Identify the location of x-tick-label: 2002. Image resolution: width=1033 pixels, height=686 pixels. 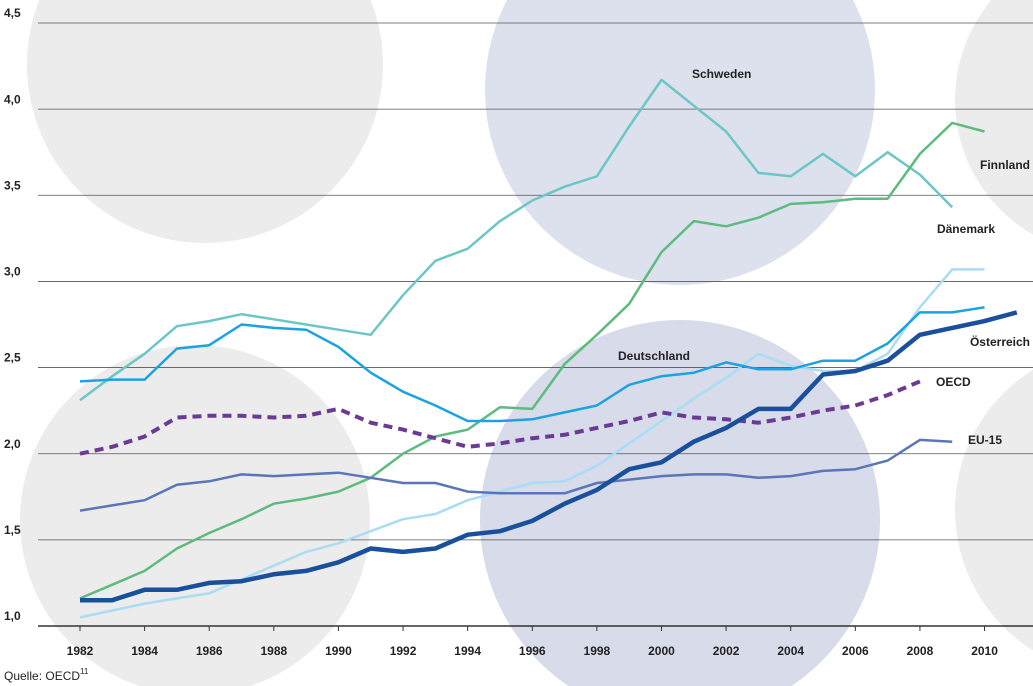
(726, 651).